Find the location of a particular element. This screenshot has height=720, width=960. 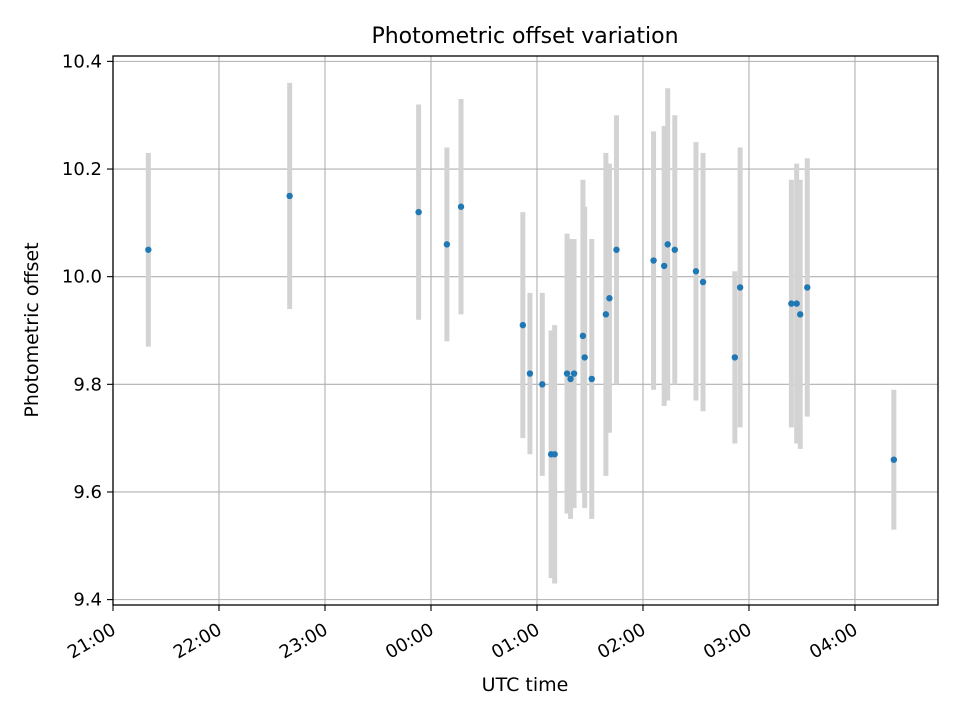

x-axis-ticks: 21:00 22:00 23:00 00:00 01:00 02:00 03:00 04:00 is located at coordinates (462, 634).